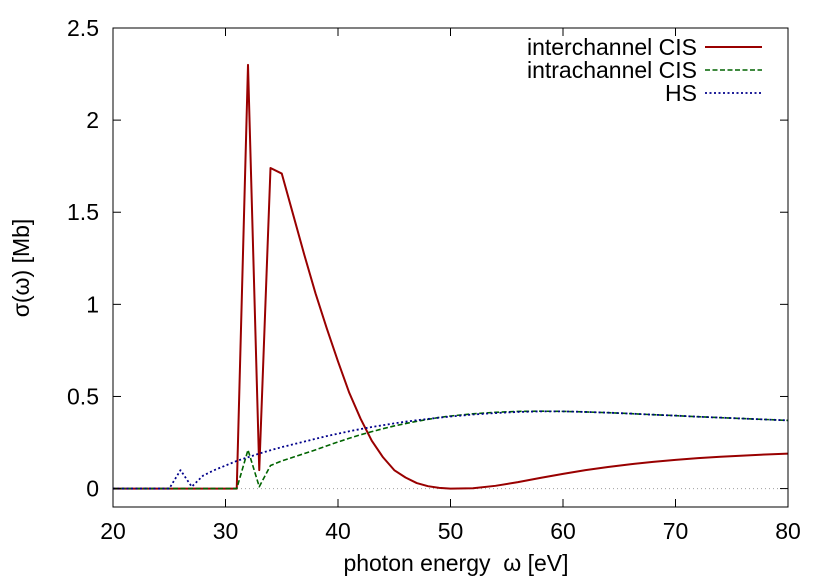 Image resolution: width=830 pixels, height=581 pixels. What do you see at coordinates (563, 531) in the screenshot?
I see `x-tick-label: 60` at bounding box center [563, 531].